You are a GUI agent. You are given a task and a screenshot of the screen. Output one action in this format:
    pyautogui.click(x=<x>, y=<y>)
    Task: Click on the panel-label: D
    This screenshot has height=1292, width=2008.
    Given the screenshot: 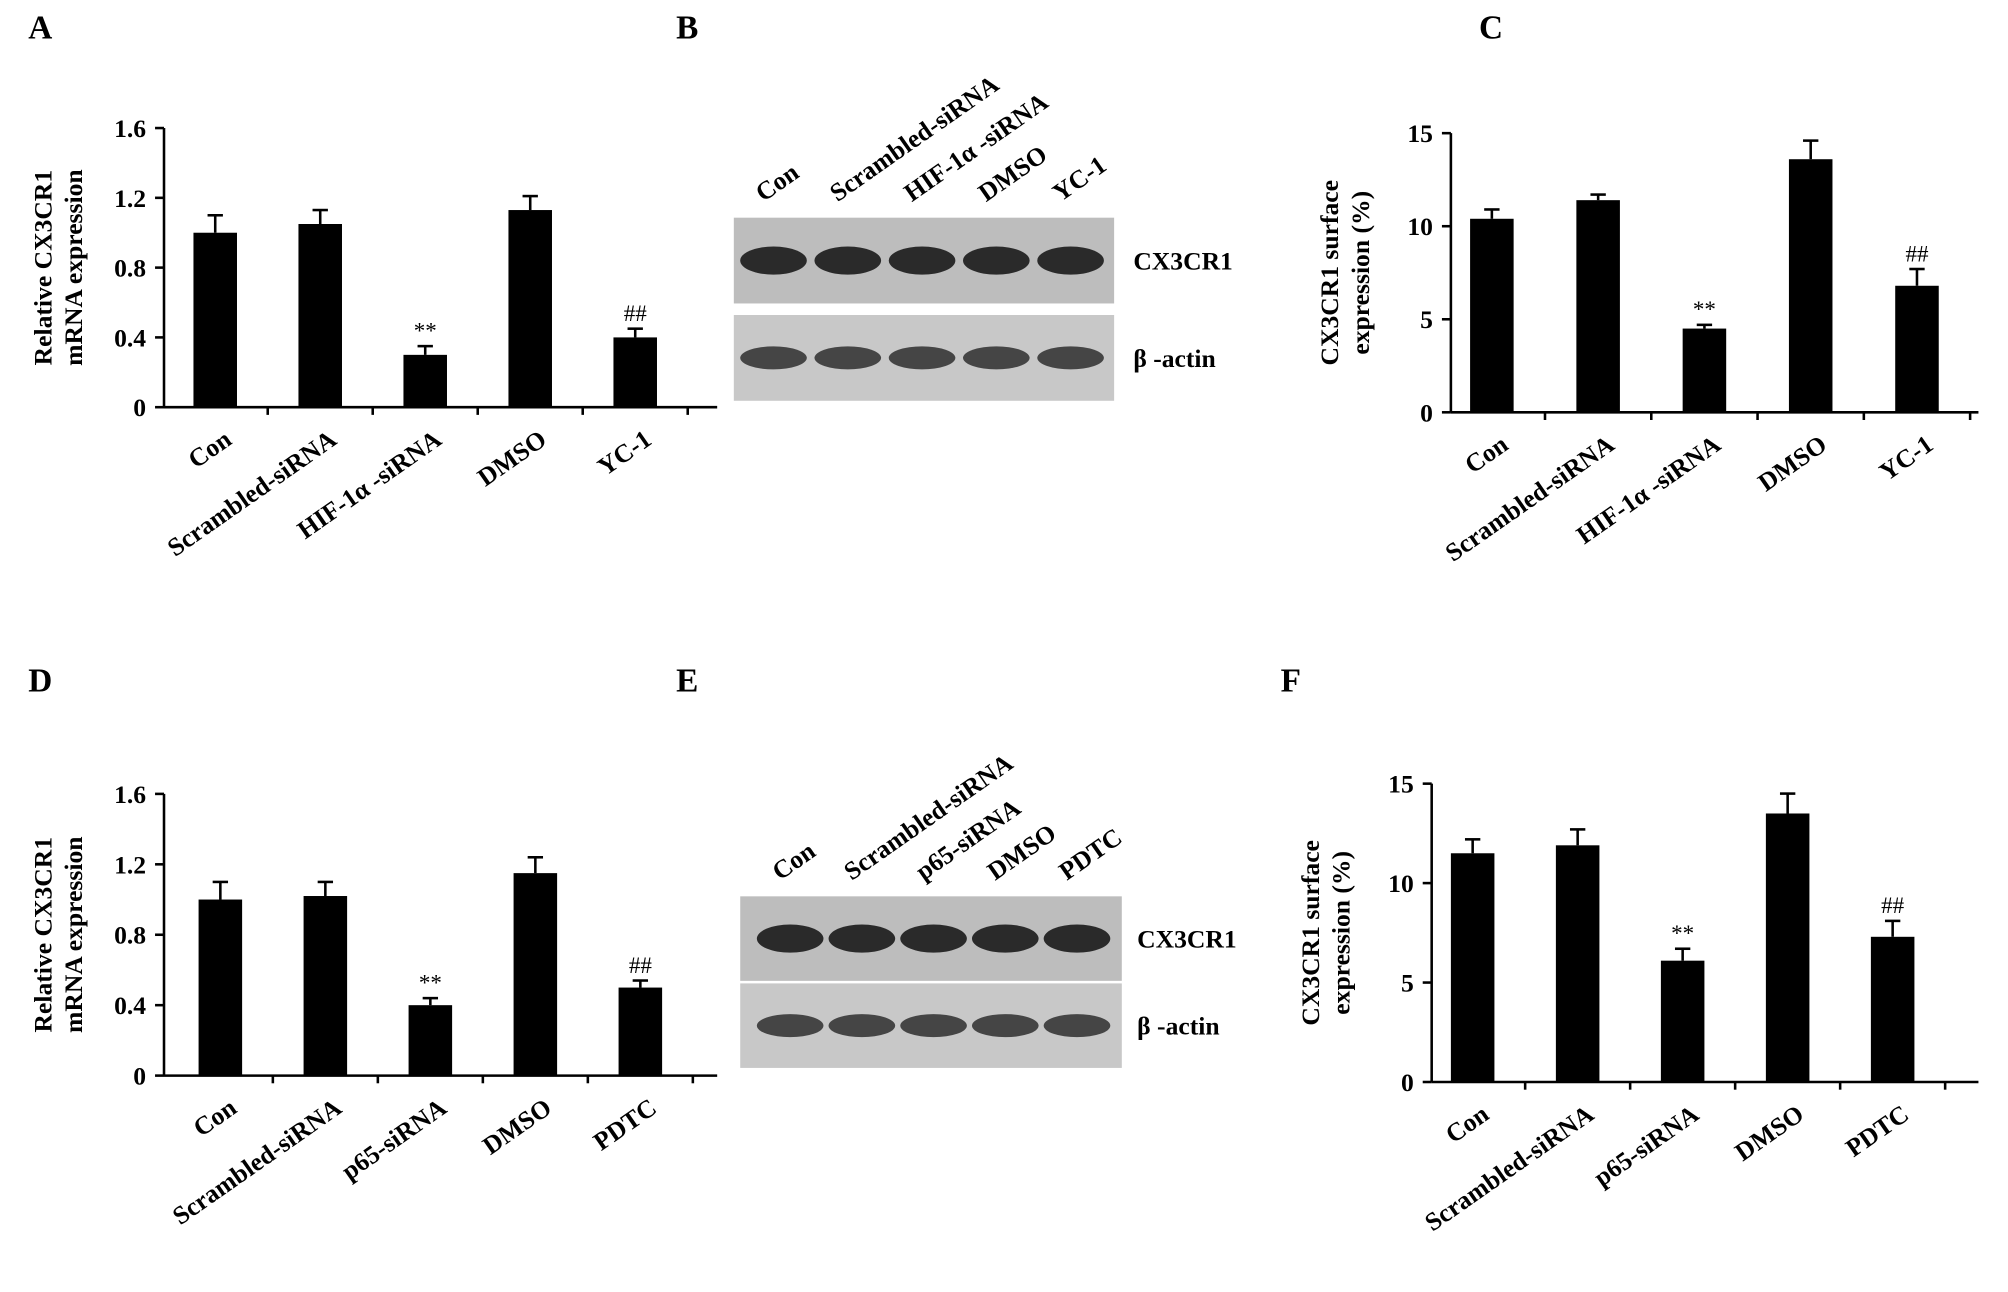 What is the action you would take?
    pyautogui.click(x=40, y=680)
    